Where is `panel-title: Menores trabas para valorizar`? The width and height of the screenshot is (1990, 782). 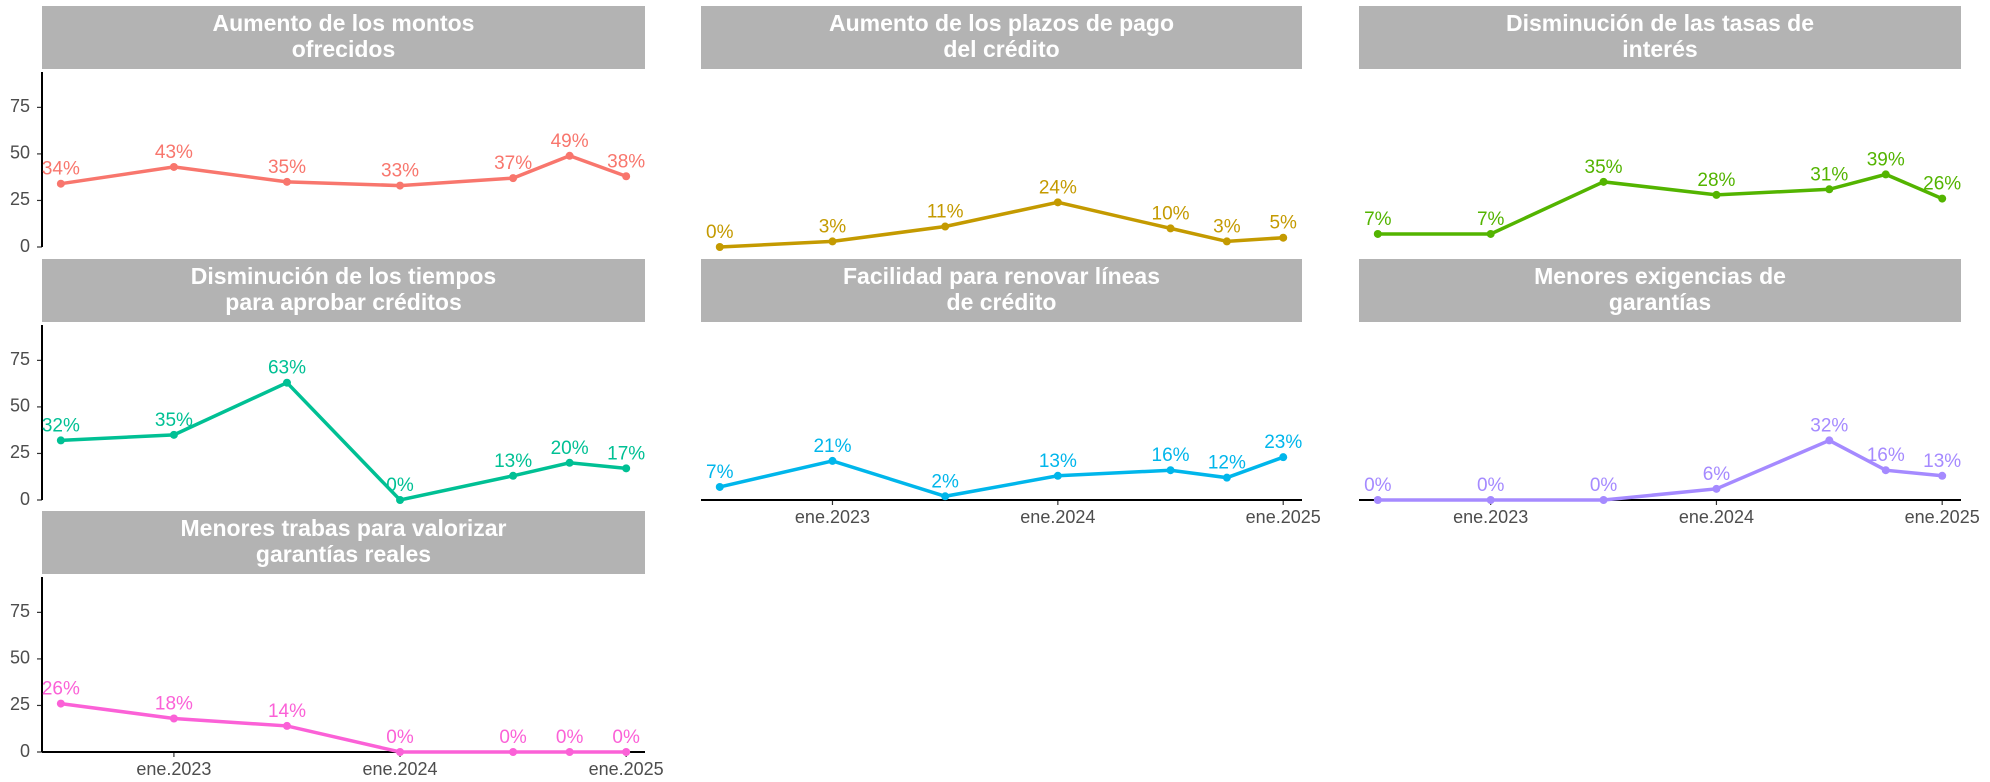 panel-title: Menores trabas para valorizar is located at coordinates (344, 528).